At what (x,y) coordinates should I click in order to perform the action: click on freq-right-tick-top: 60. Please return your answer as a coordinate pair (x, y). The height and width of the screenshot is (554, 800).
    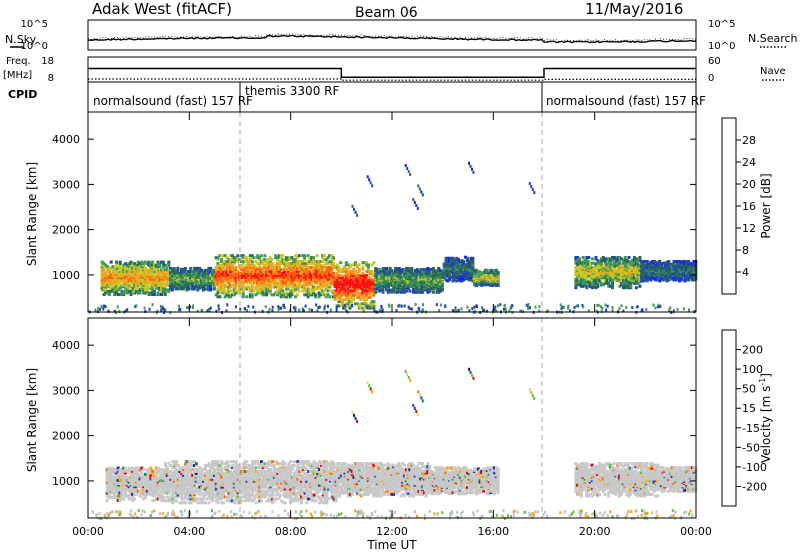
    Looking at the image, I should click on (714, 61).